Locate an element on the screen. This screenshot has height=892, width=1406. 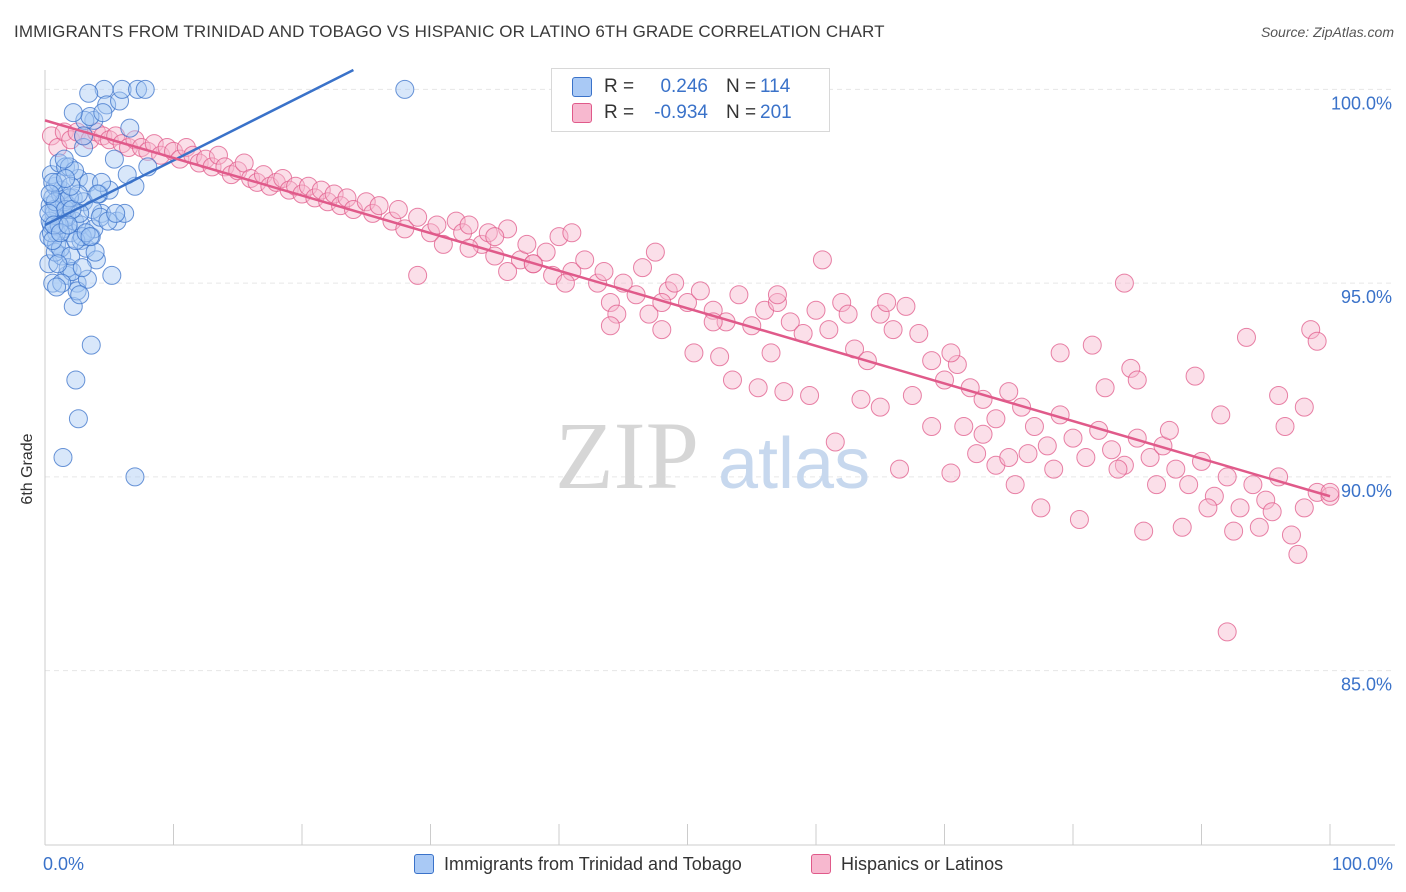
bottom-legend-blue: Immigrants from Trinidad and Tobago is located at coordinates (578, 864).